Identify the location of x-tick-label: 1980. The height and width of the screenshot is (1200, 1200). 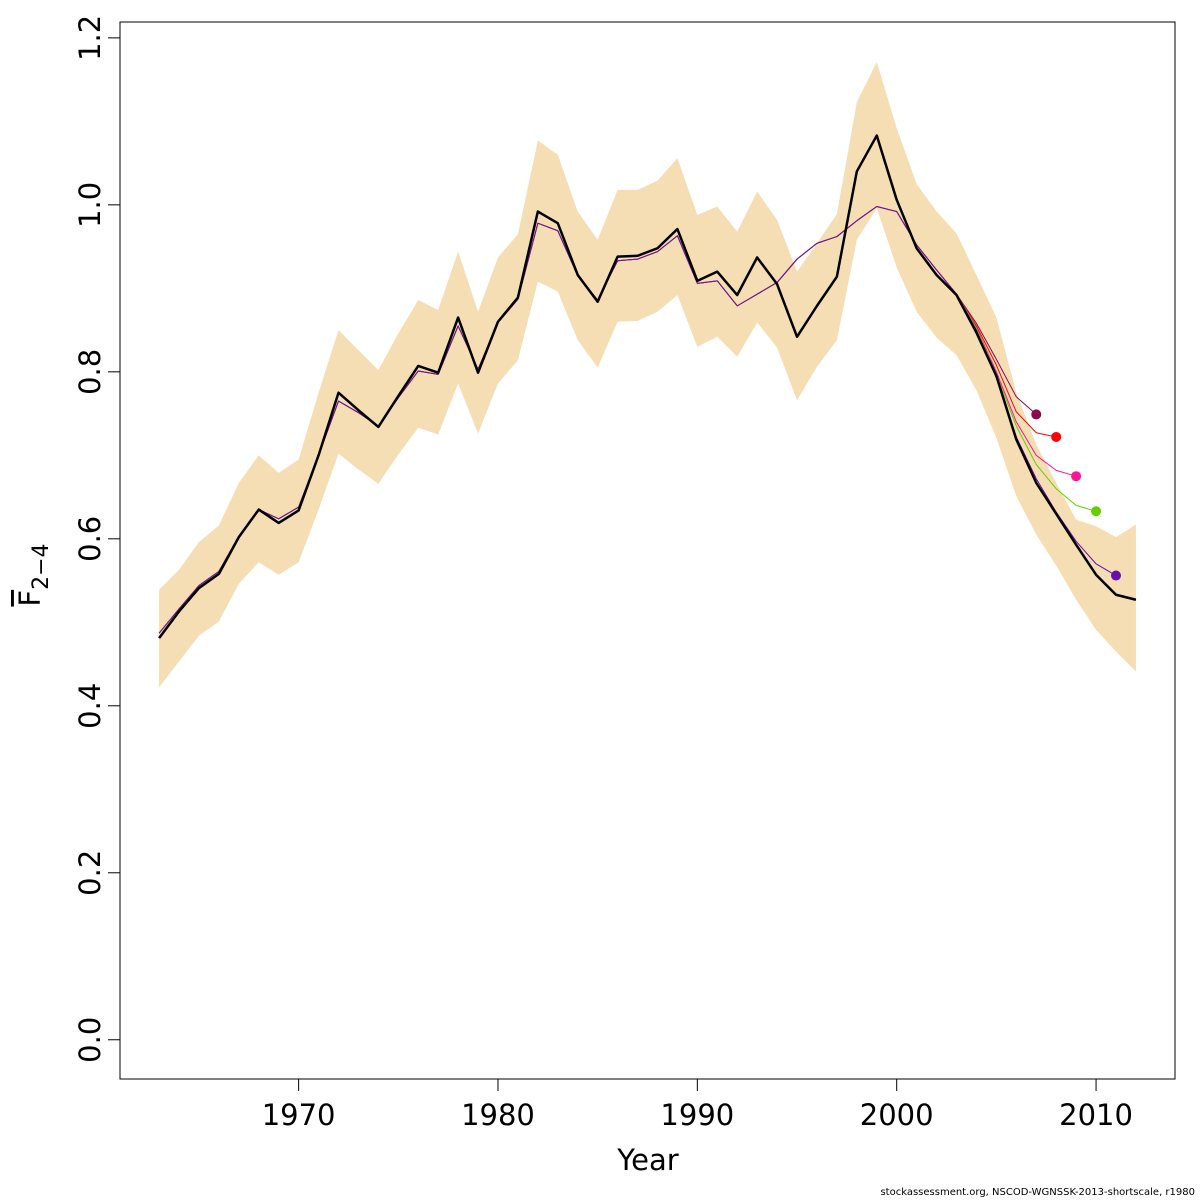
(498, 1115).